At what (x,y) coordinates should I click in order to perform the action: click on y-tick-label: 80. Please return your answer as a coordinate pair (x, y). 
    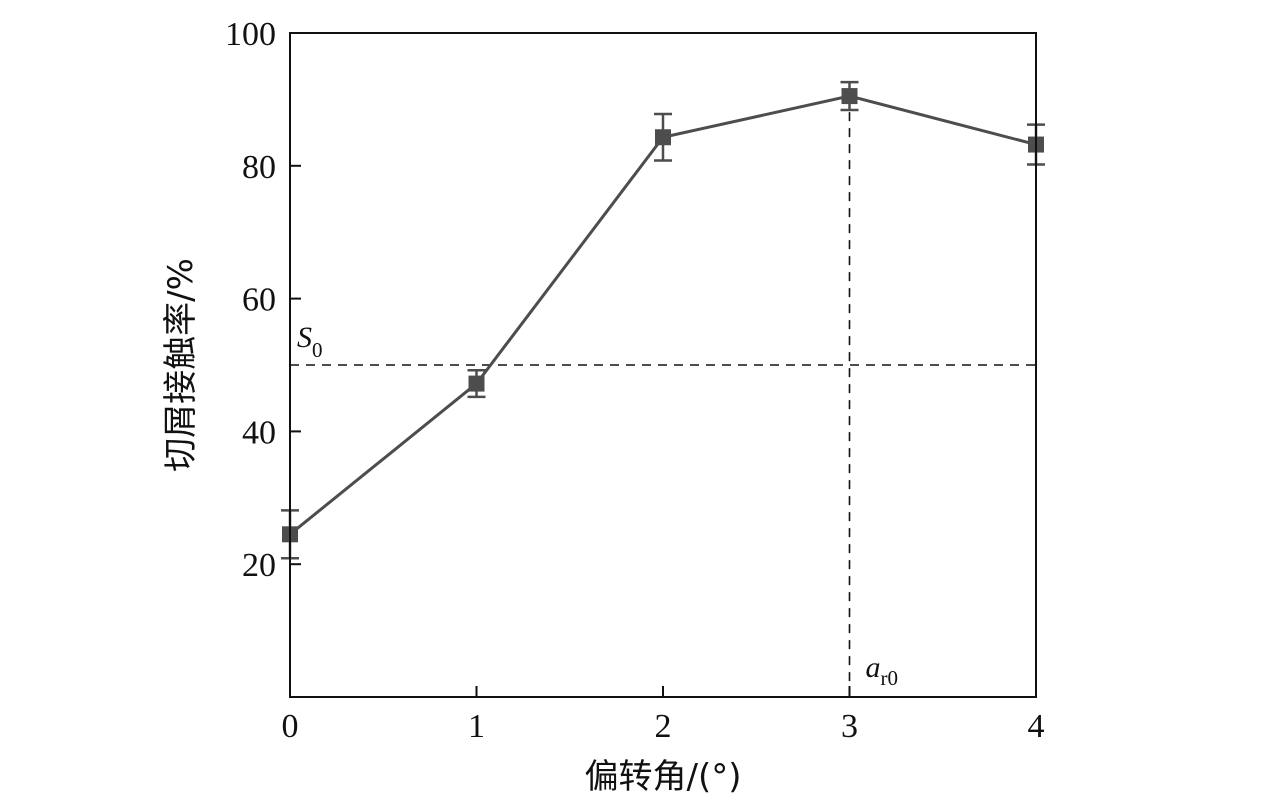
    Looking at the image, I should click on (259, 167).